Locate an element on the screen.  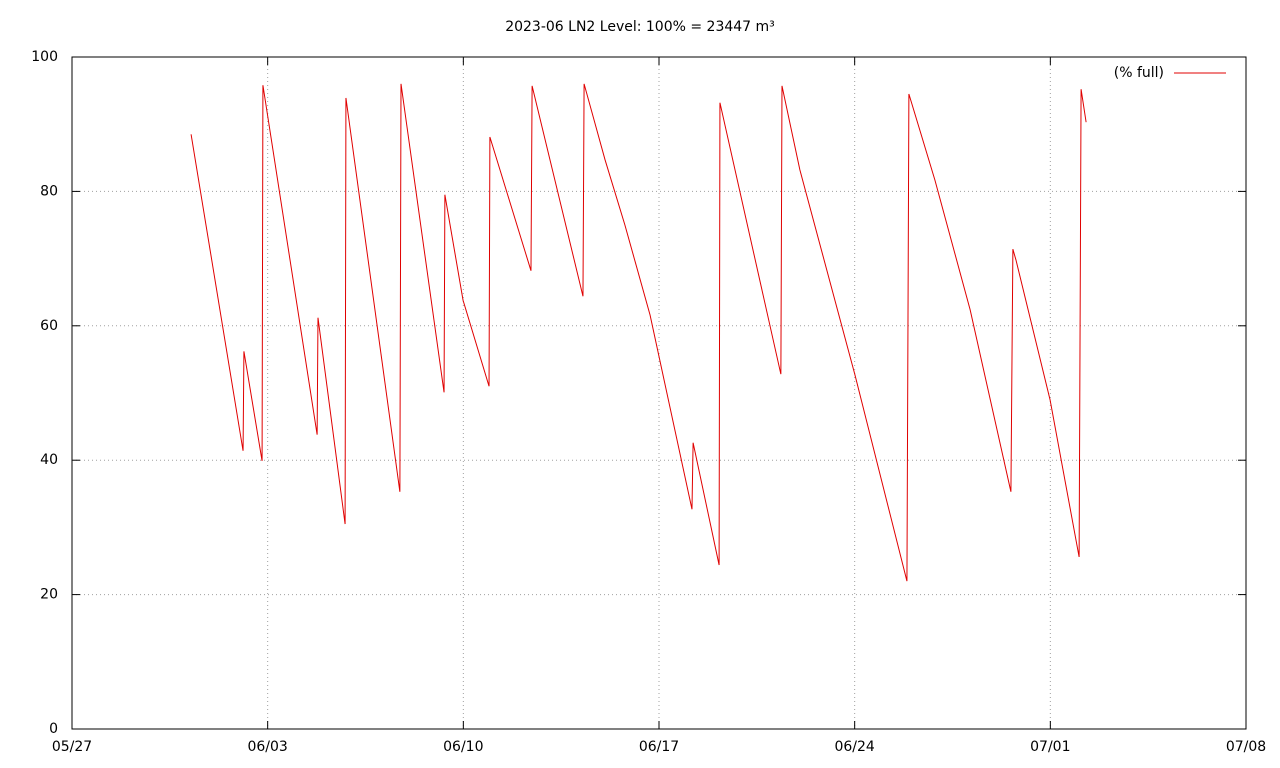
x-tick-label: 06/17 is located at coordinates (659, 747).